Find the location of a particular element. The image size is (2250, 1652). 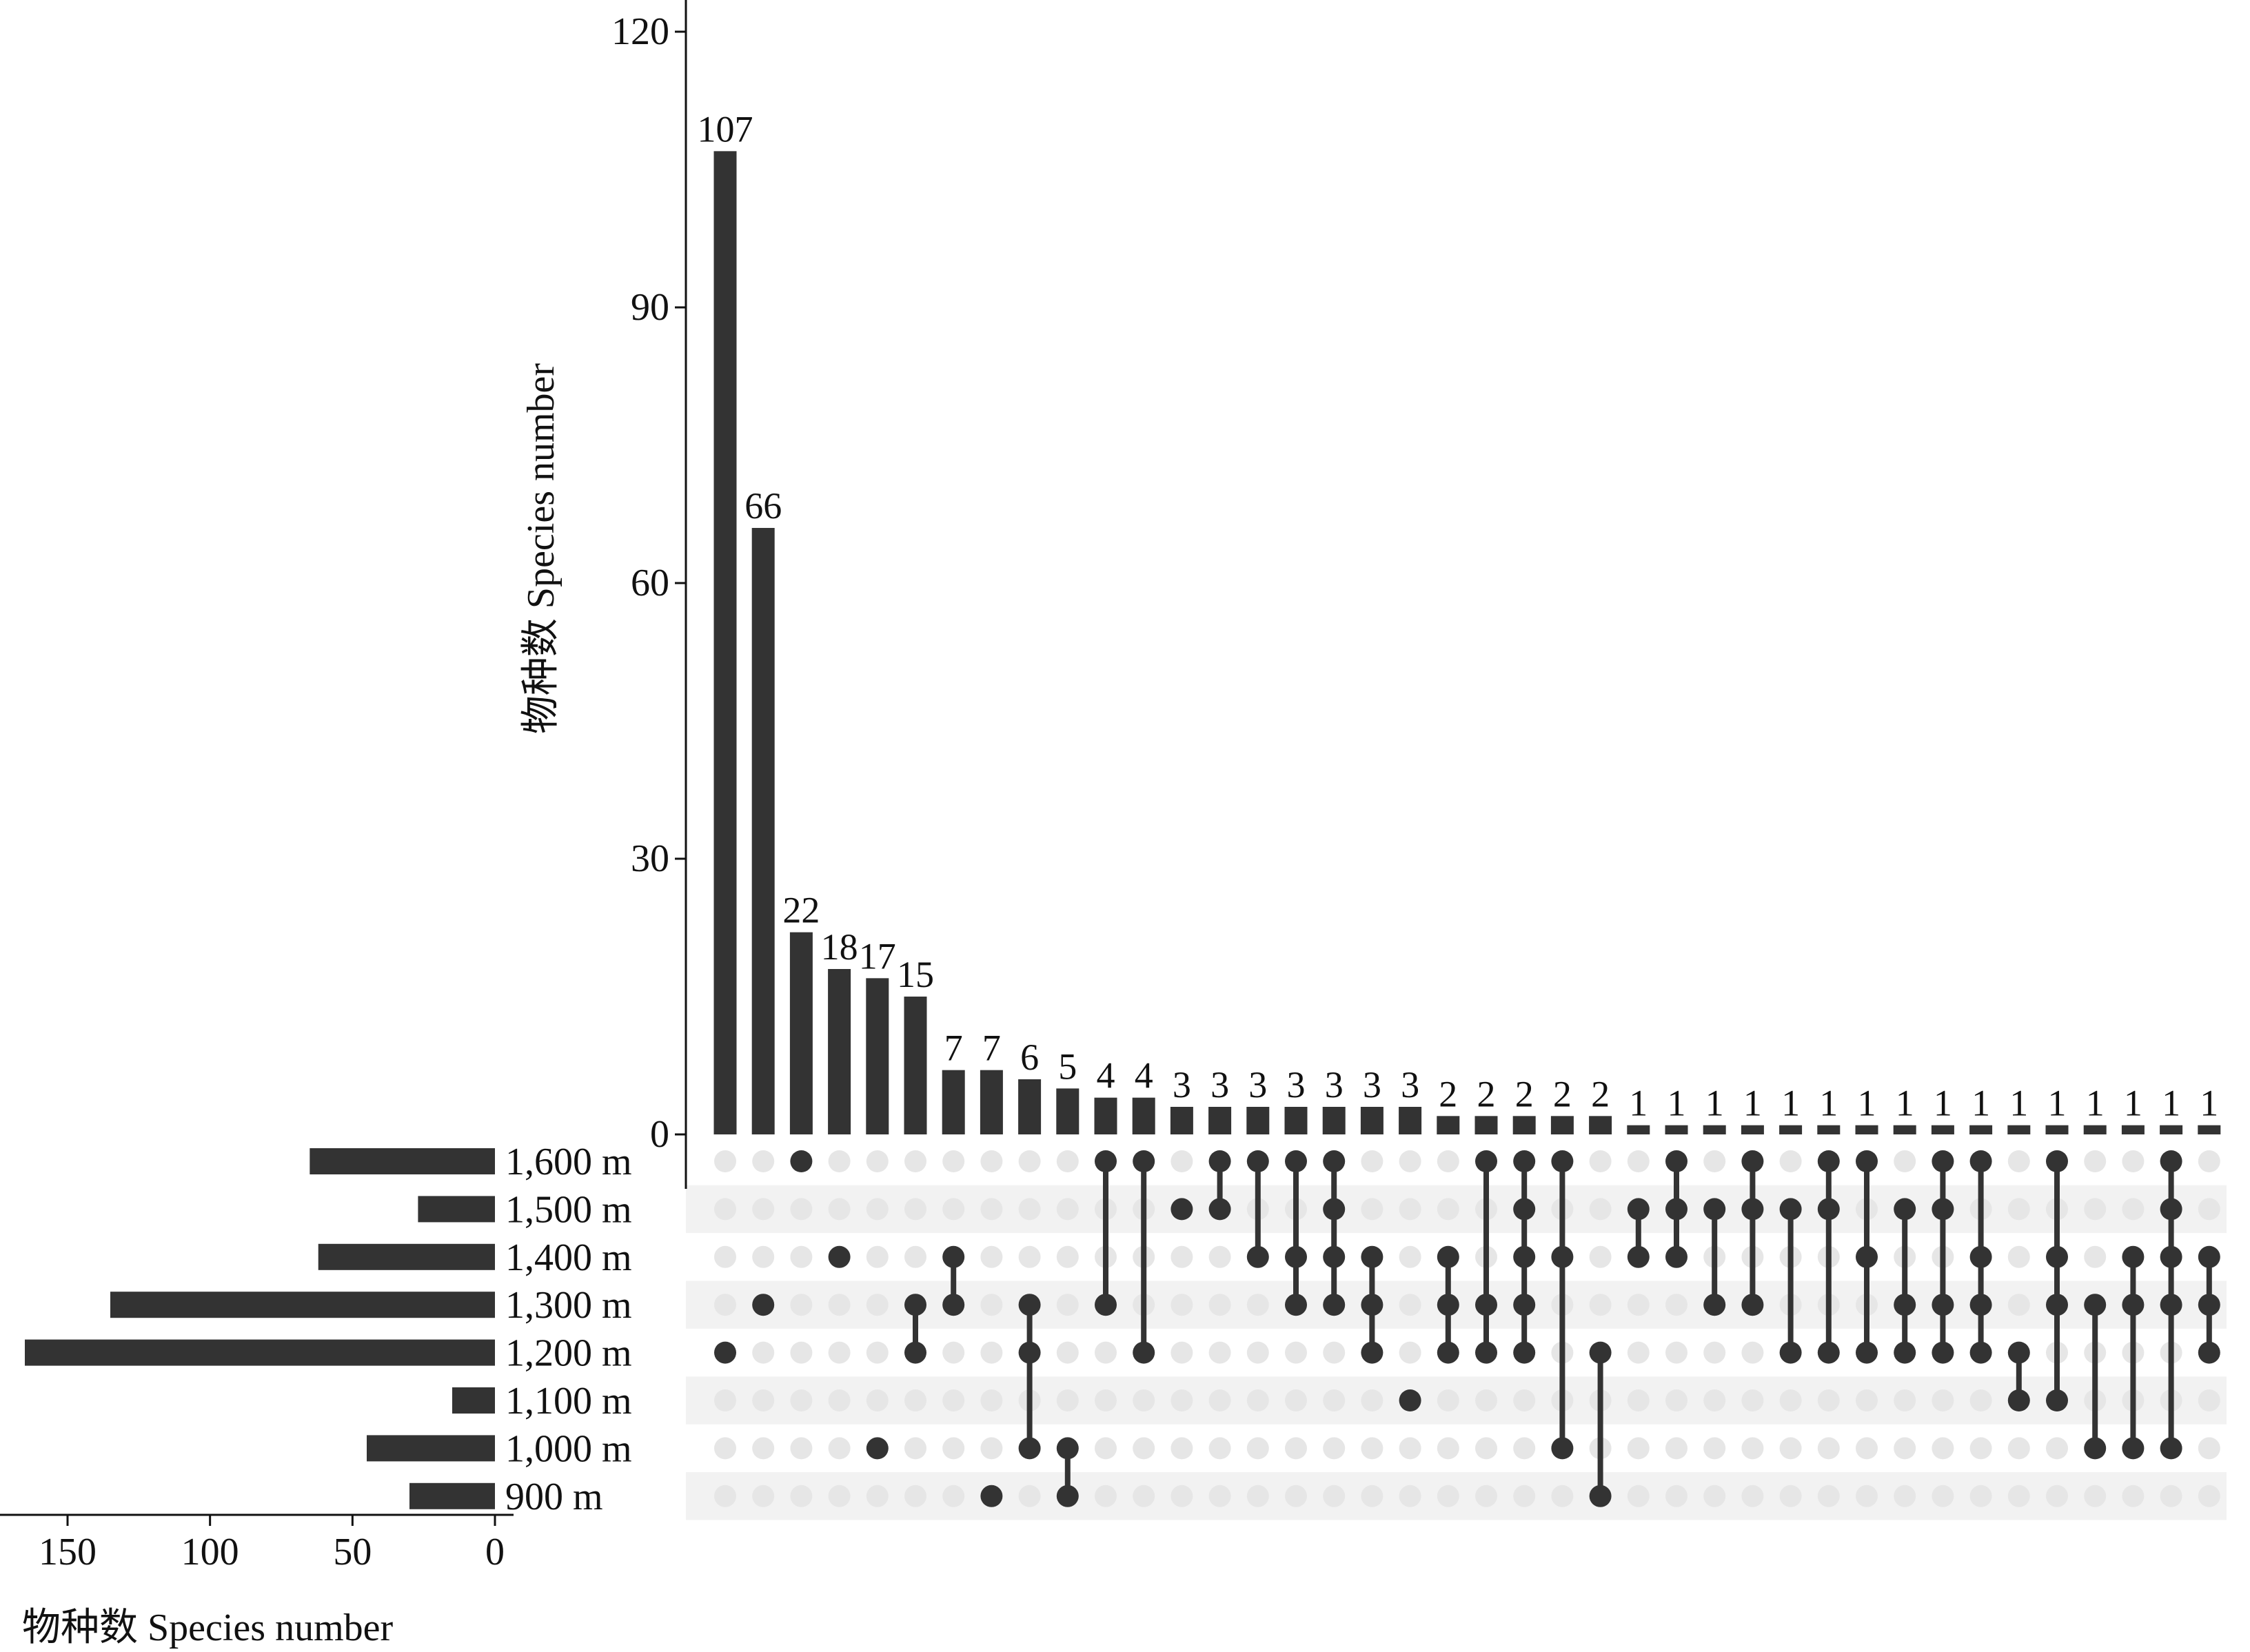

bar-value-label: 17 is located at coordinates (877, 956).